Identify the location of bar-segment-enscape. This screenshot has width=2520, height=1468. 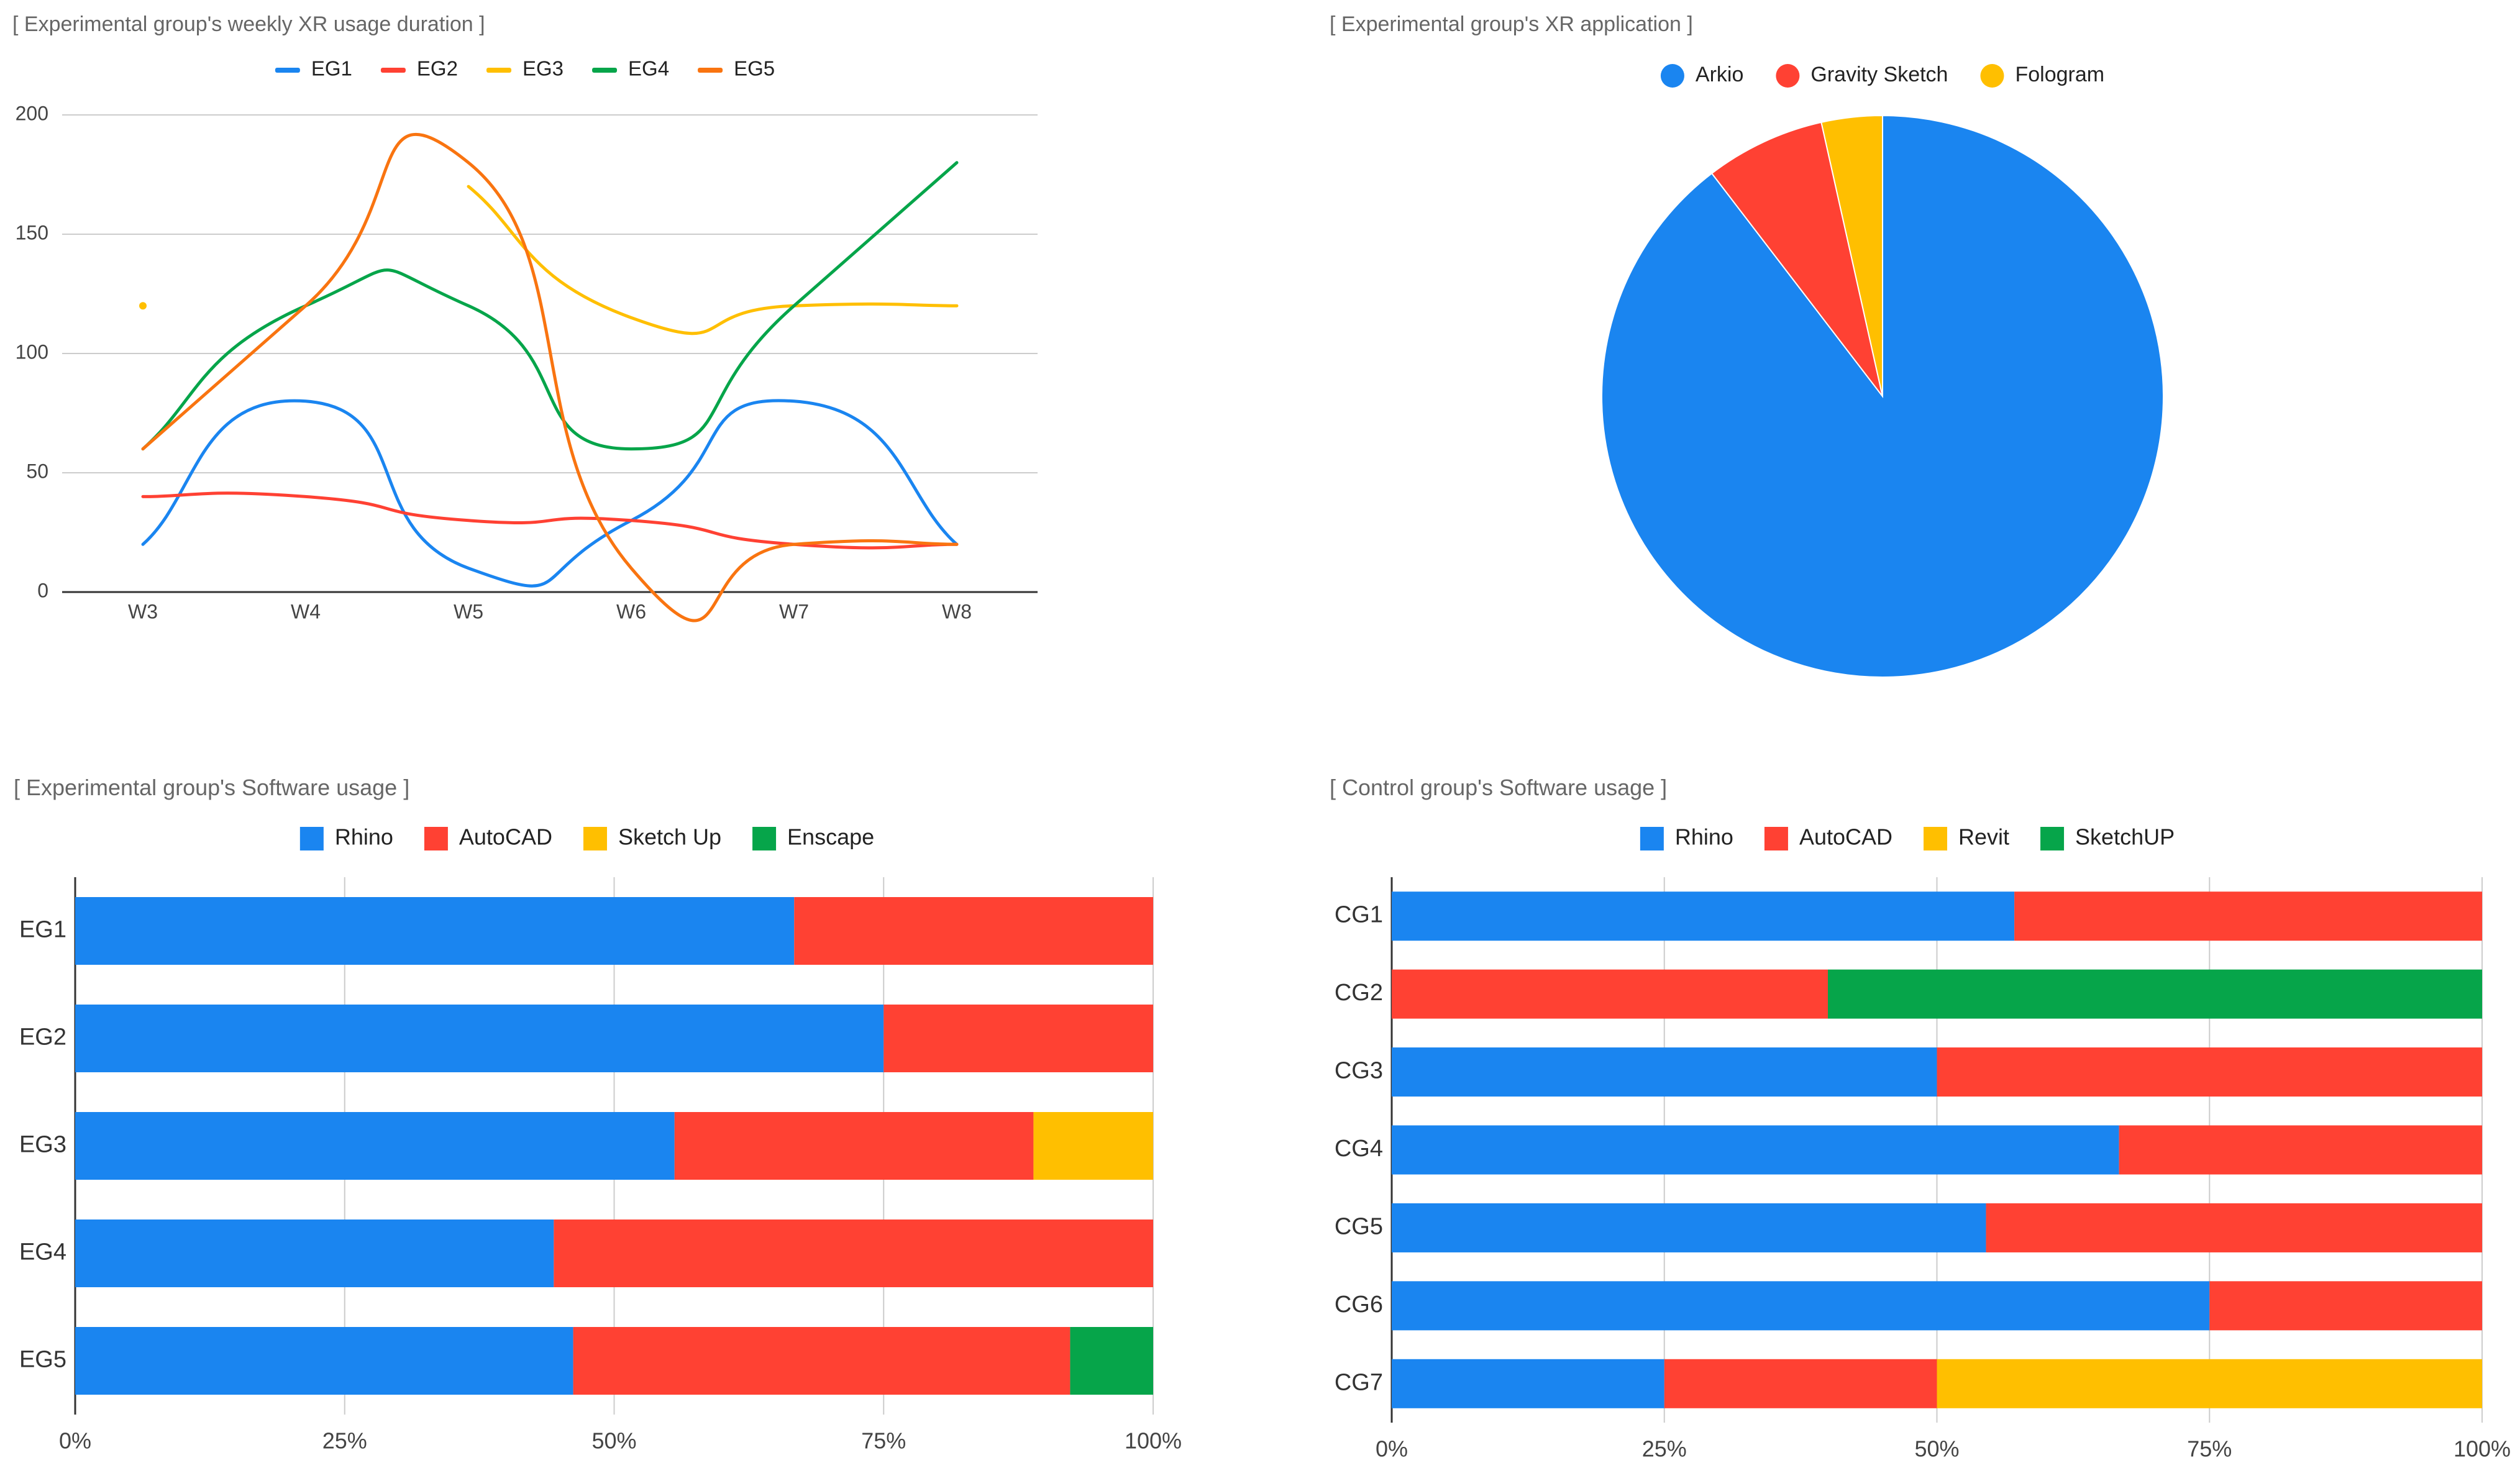
(1111, 1361).